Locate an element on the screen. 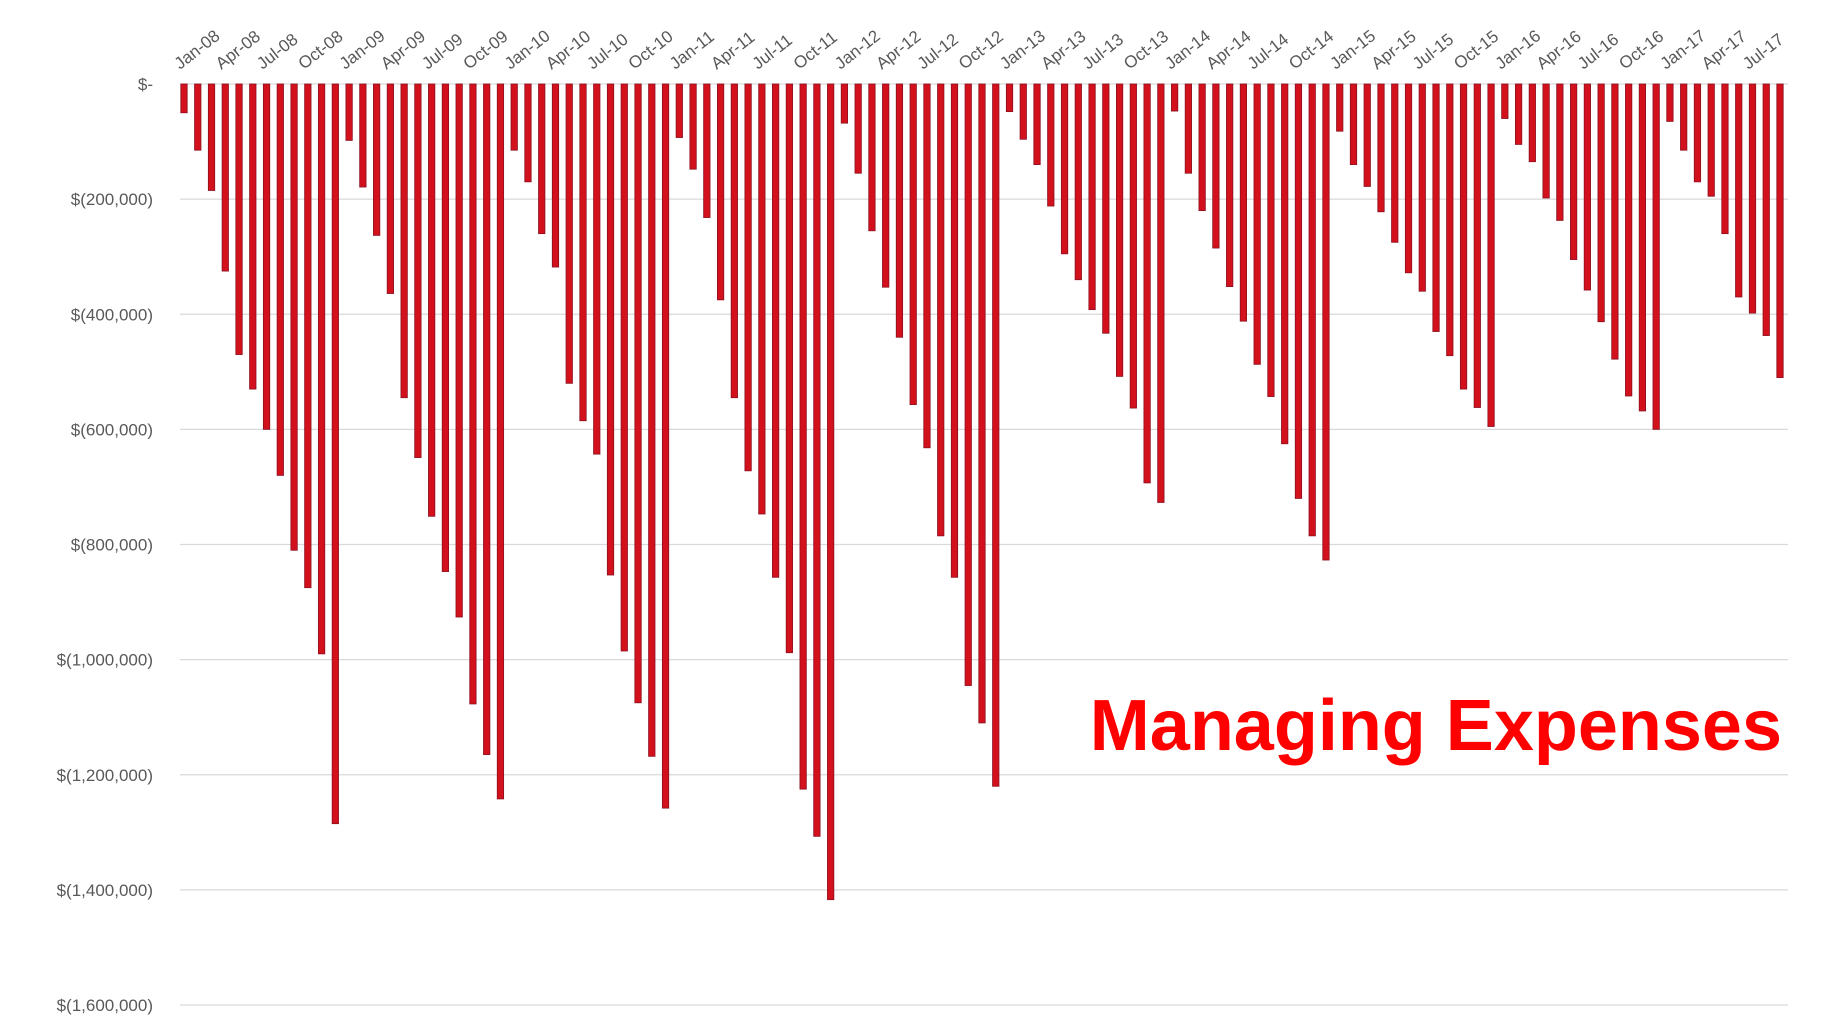 The image size is (1837, 1024). y-tick-label: $(400,000) is located at coordinates (112, 314).